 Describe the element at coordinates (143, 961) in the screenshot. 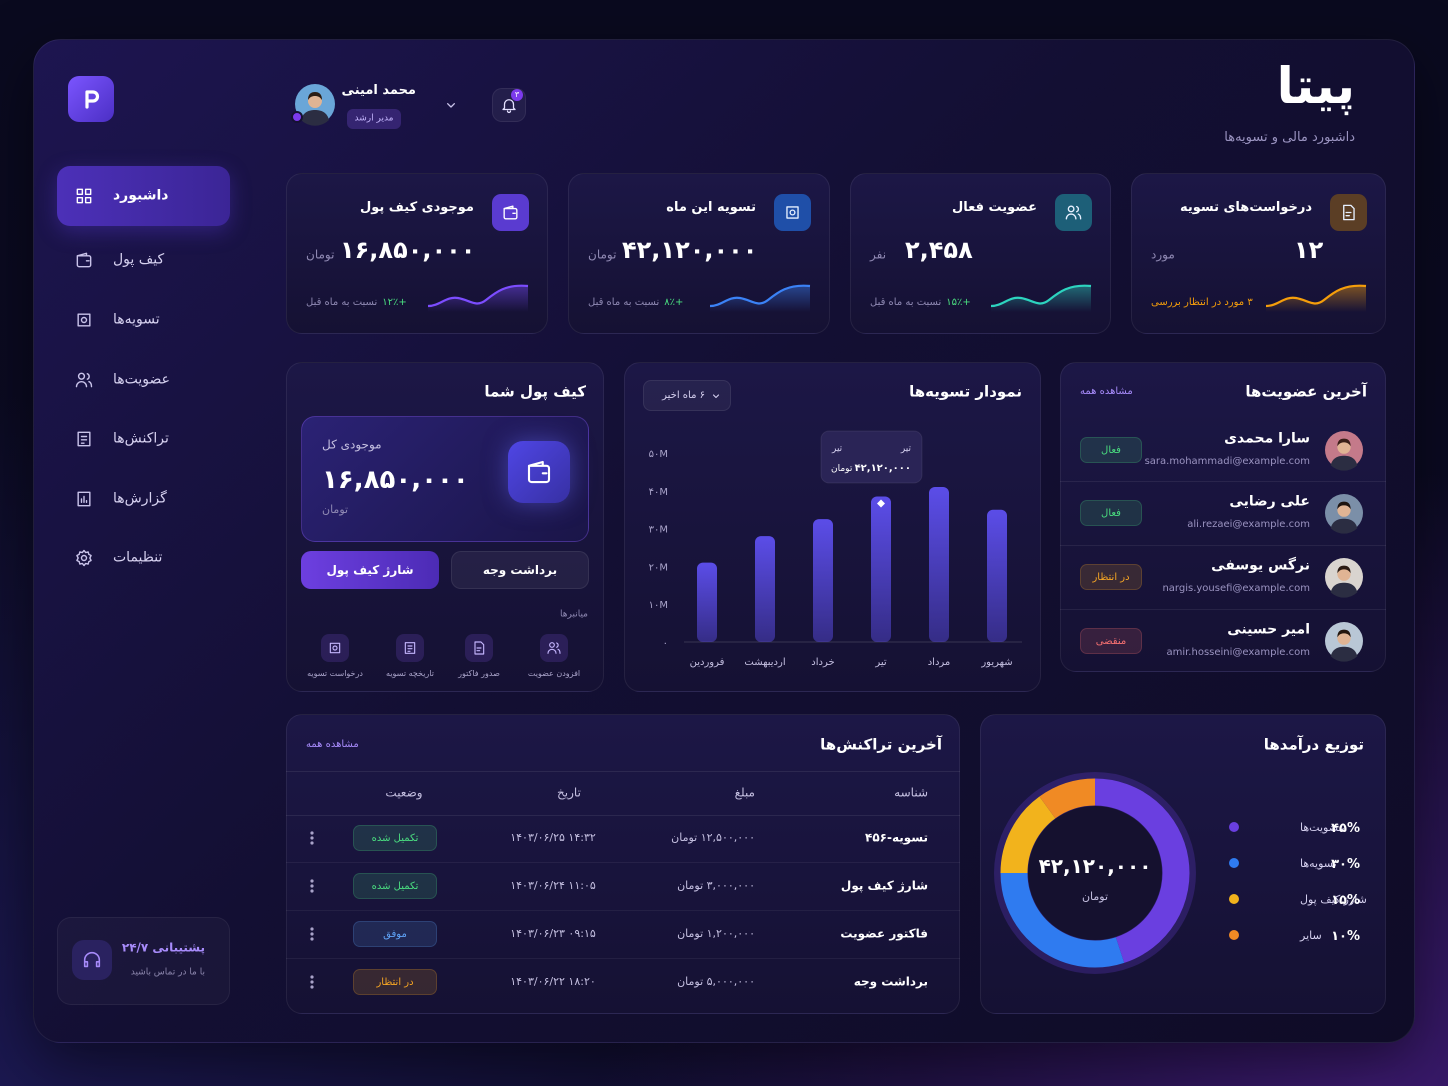

I see `support-box` at that location.